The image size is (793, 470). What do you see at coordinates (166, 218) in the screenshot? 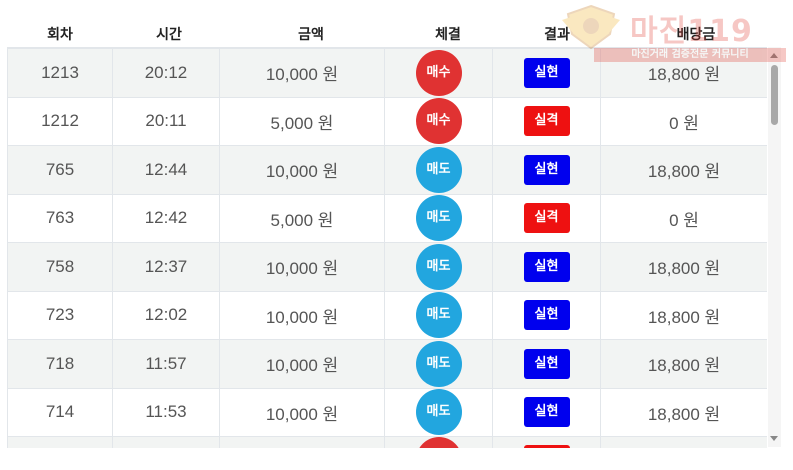
I see `time-cell: 12:42` at bounding box center [166, 218].